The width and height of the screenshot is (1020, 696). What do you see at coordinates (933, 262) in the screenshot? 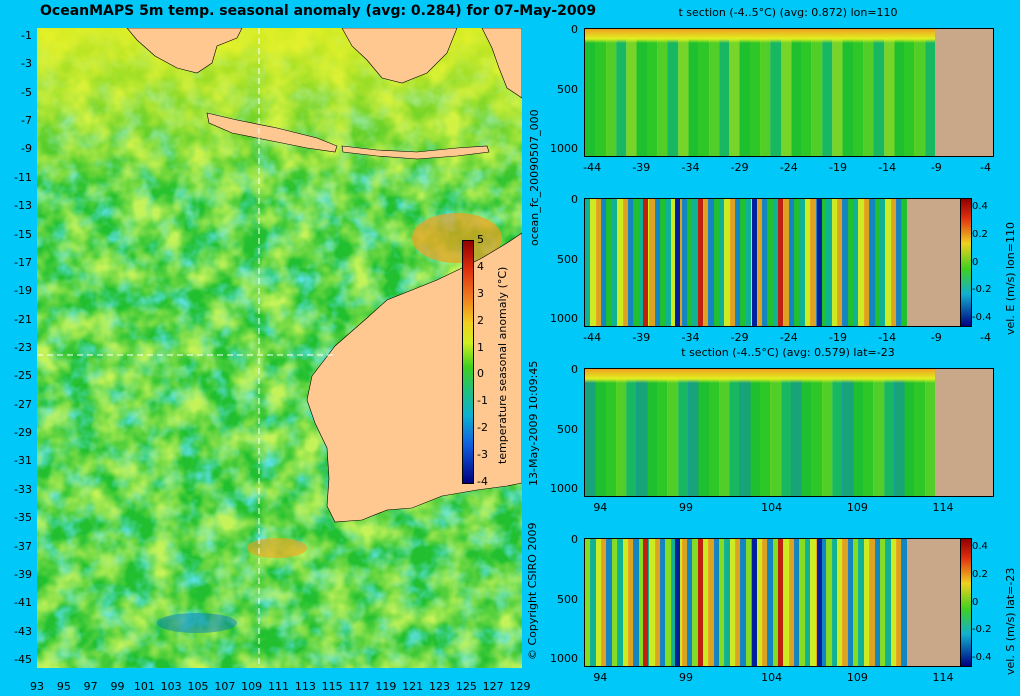
I see `section-land` at bounding box center [933, 262].